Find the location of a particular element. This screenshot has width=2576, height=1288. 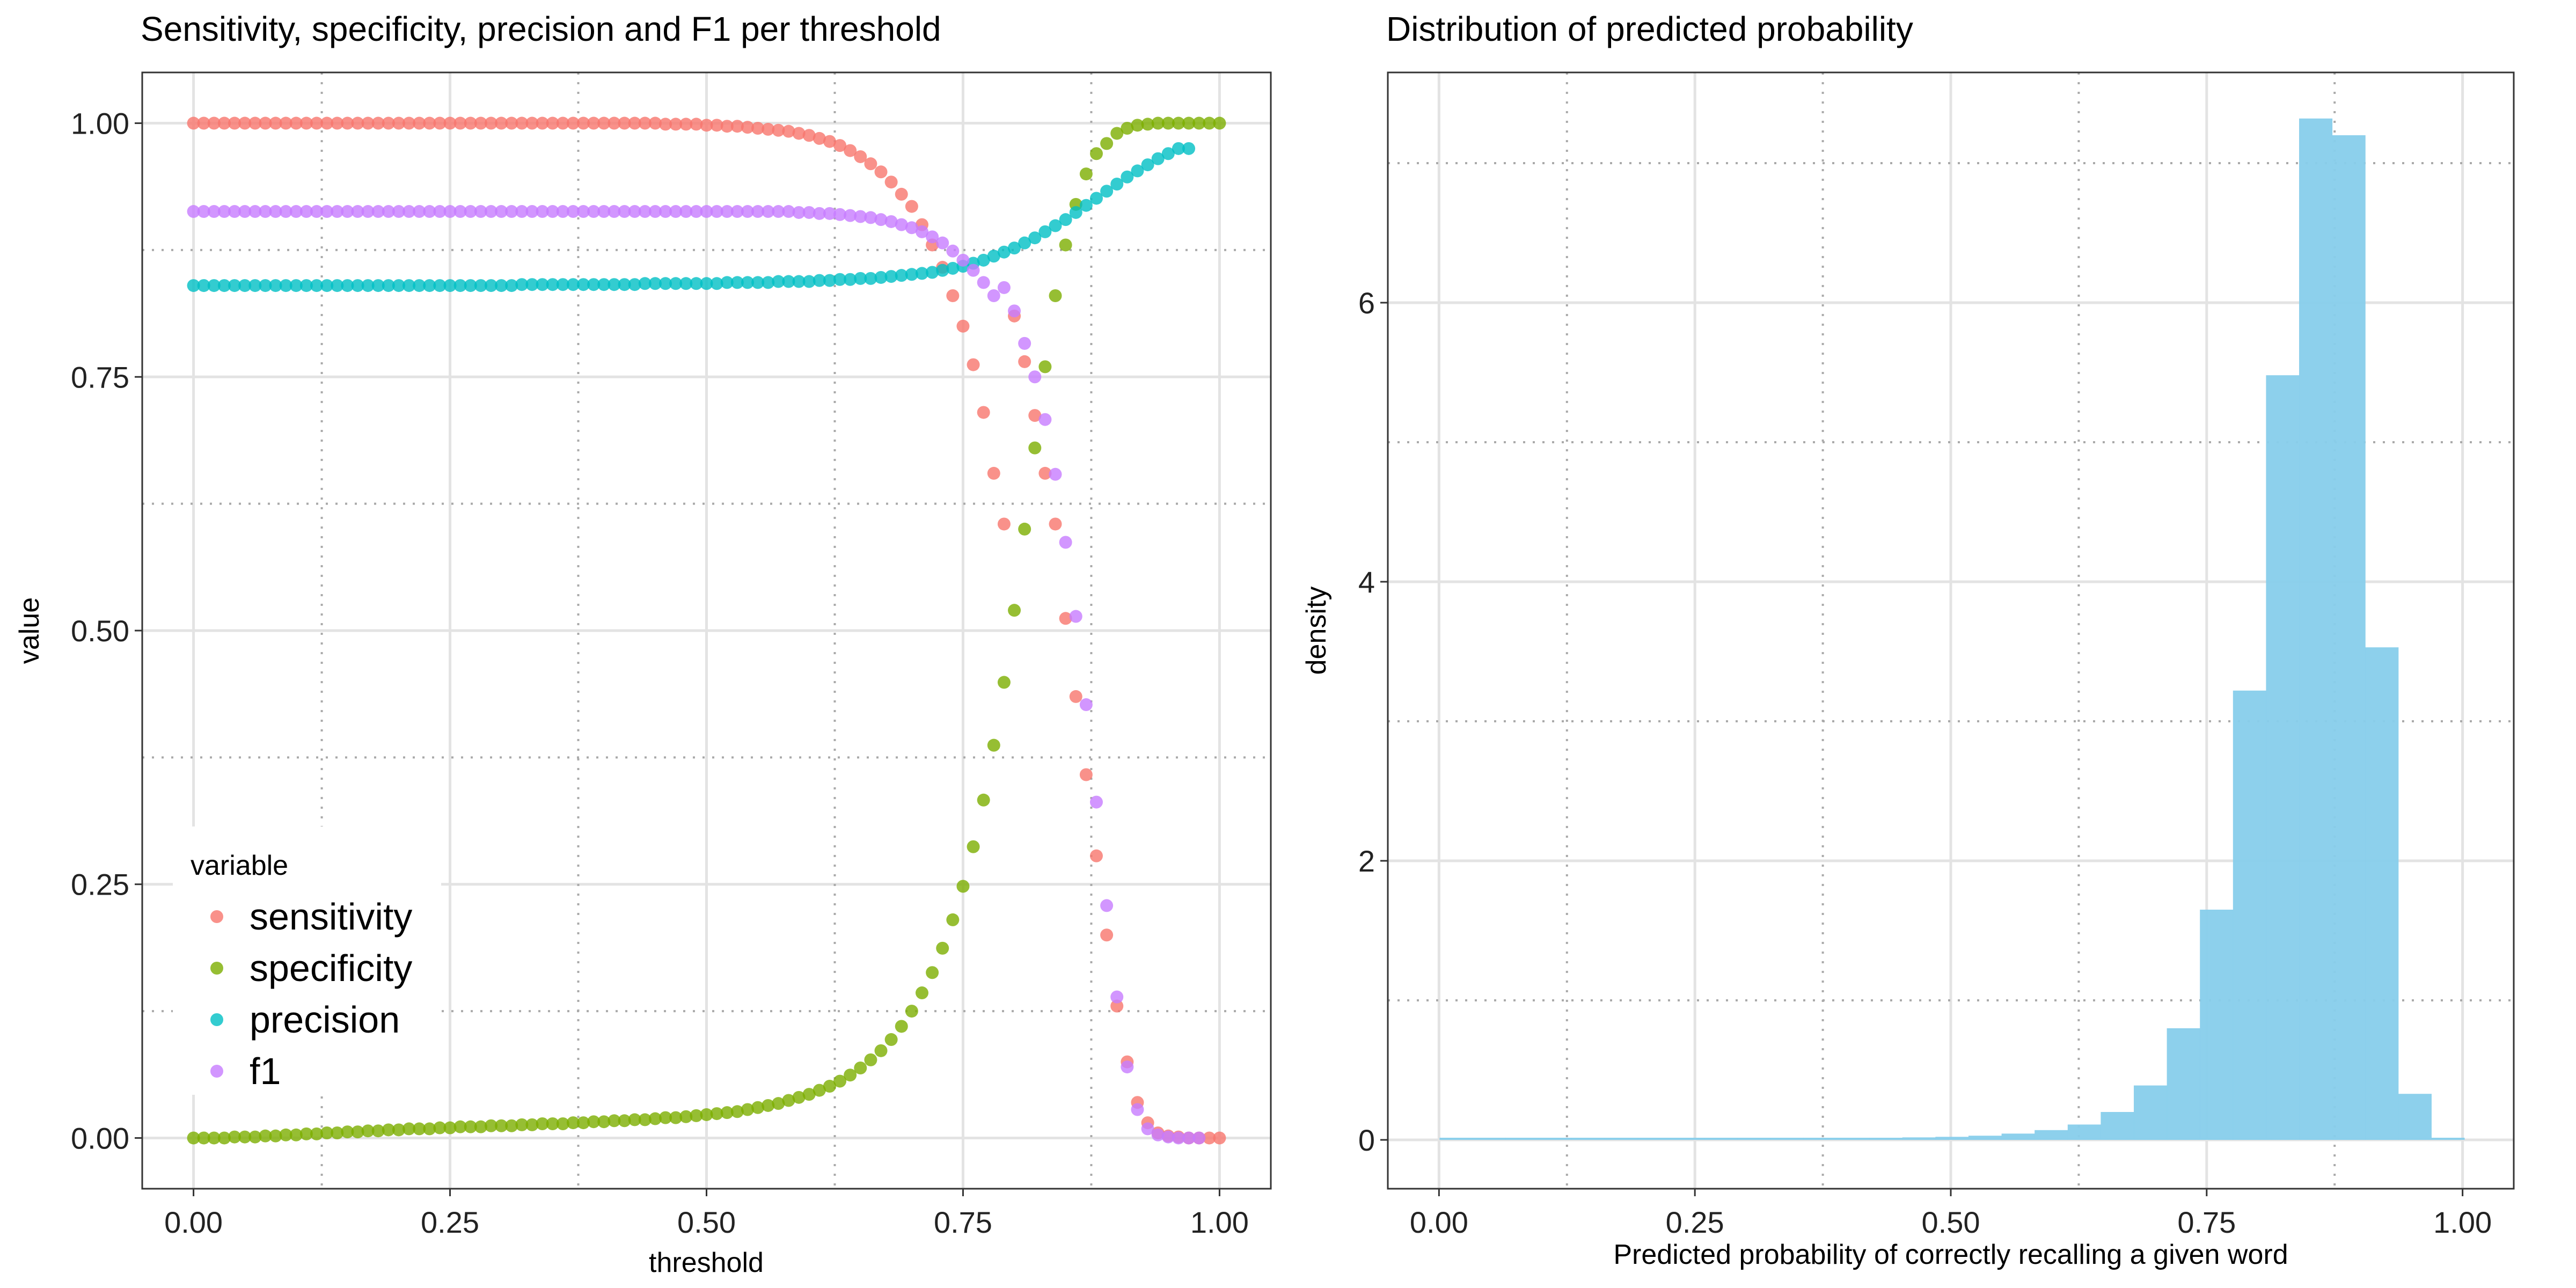

legend-key-specificity is located at coordinates (216, 968).